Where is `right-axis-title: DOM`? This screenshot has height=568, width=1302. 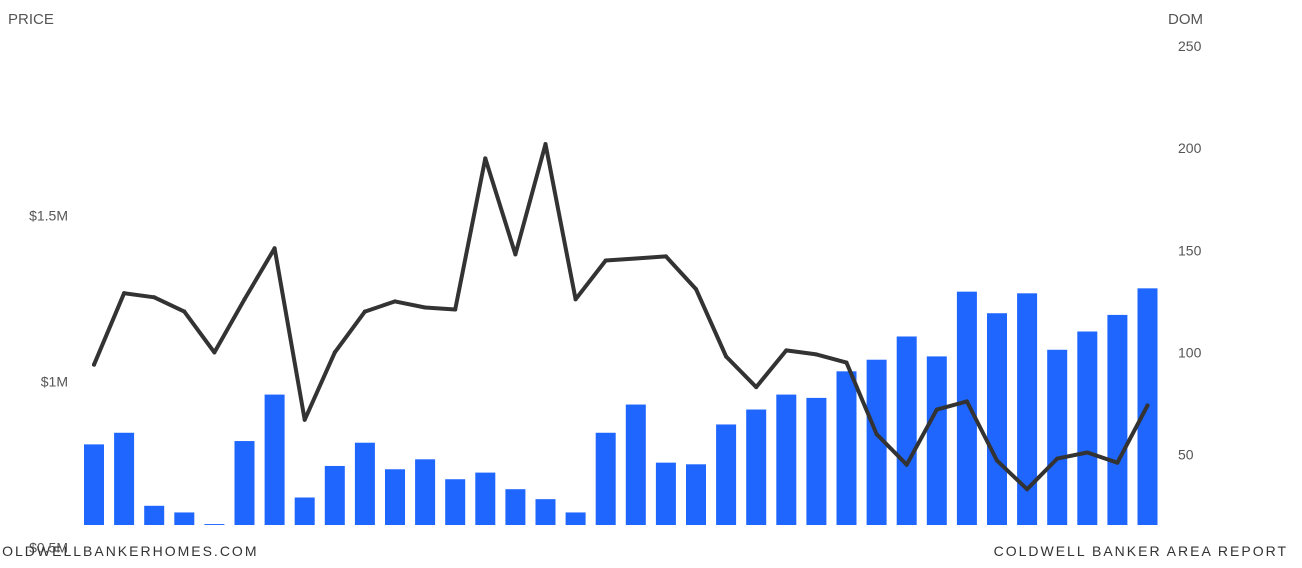 right-axis-title: DOM is located at coordinates (1185, 19).